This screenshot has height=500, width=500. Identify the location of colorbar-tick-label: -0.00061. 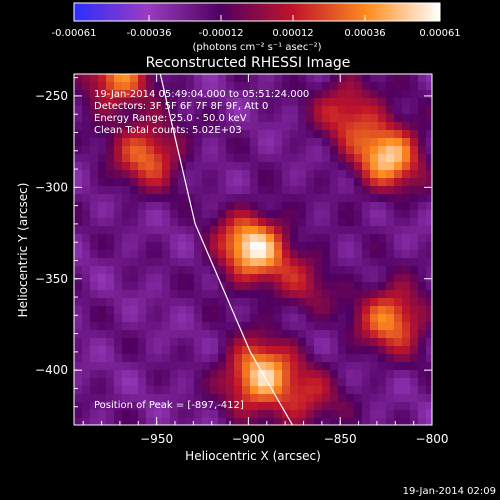
(74, 33).